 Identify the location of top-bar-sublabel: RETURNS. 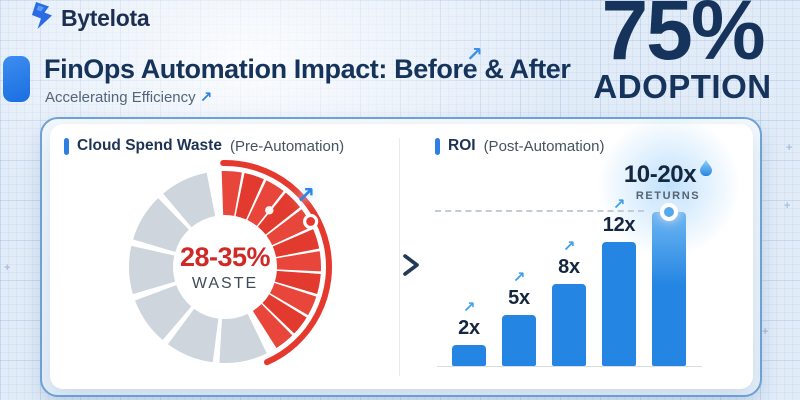
(668, 196).